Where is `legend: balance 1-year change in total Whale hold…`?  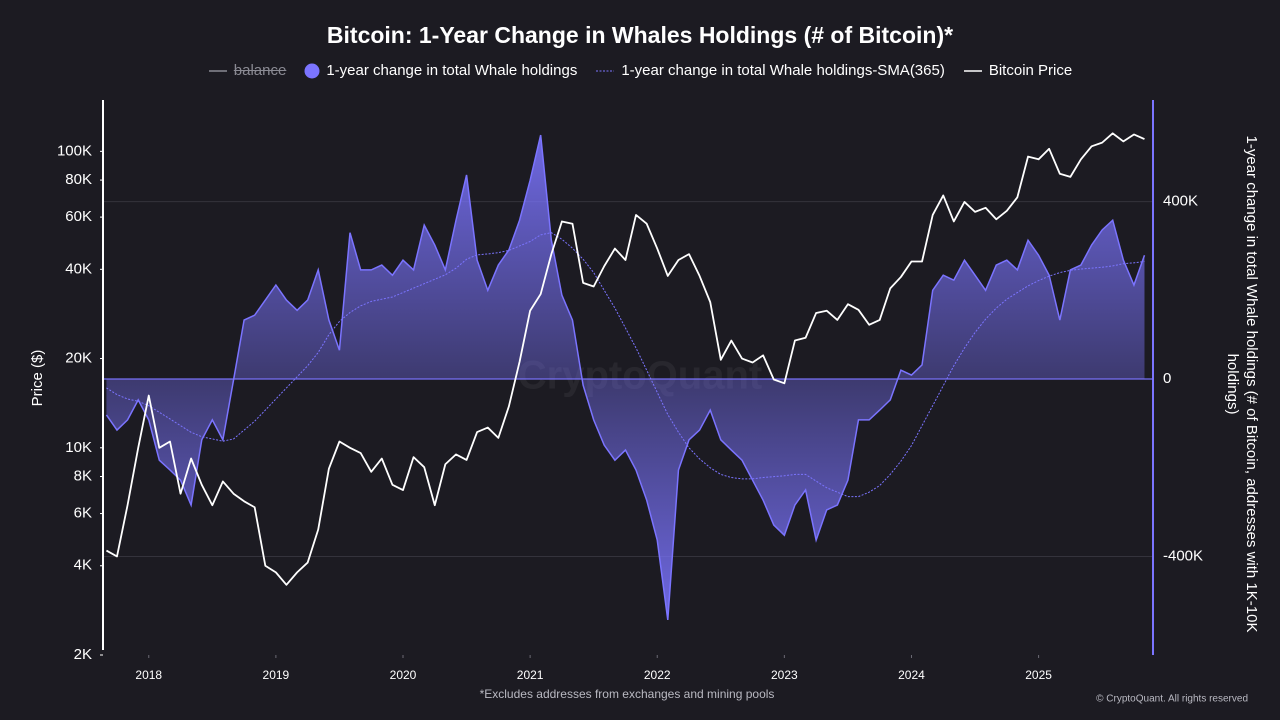
legend: balance 1-year change in total Whale hold… is located at coordinates (640, 70).